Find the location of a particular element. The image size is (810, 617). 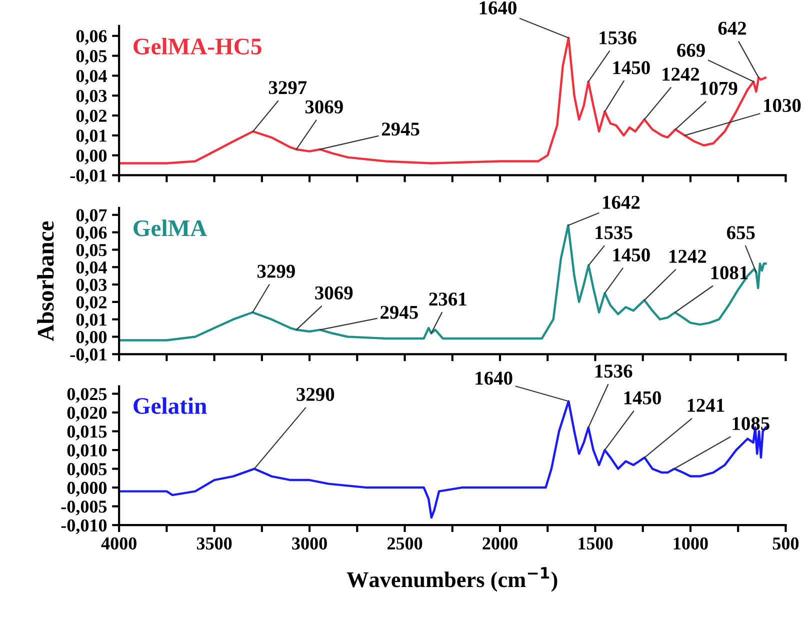

annotation: 3299 is located at coordinates (276, 271).